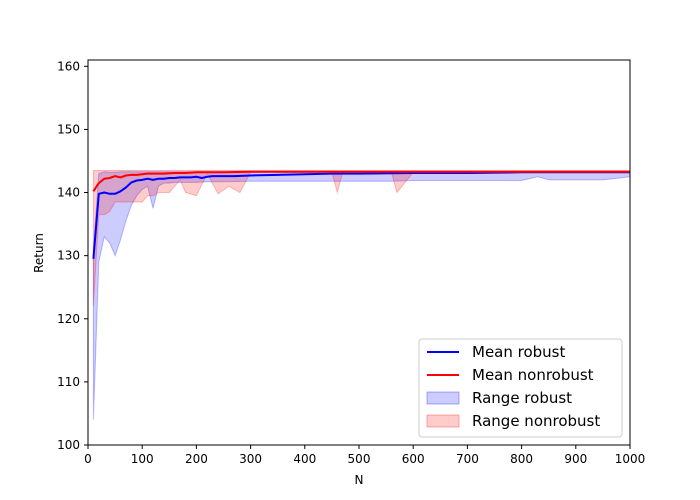 The height and width of the screenshot is (500, 700). Describe the element at coordinates (361, 181) in the screenshot. I see `line-mean-nonrobust` at that location.